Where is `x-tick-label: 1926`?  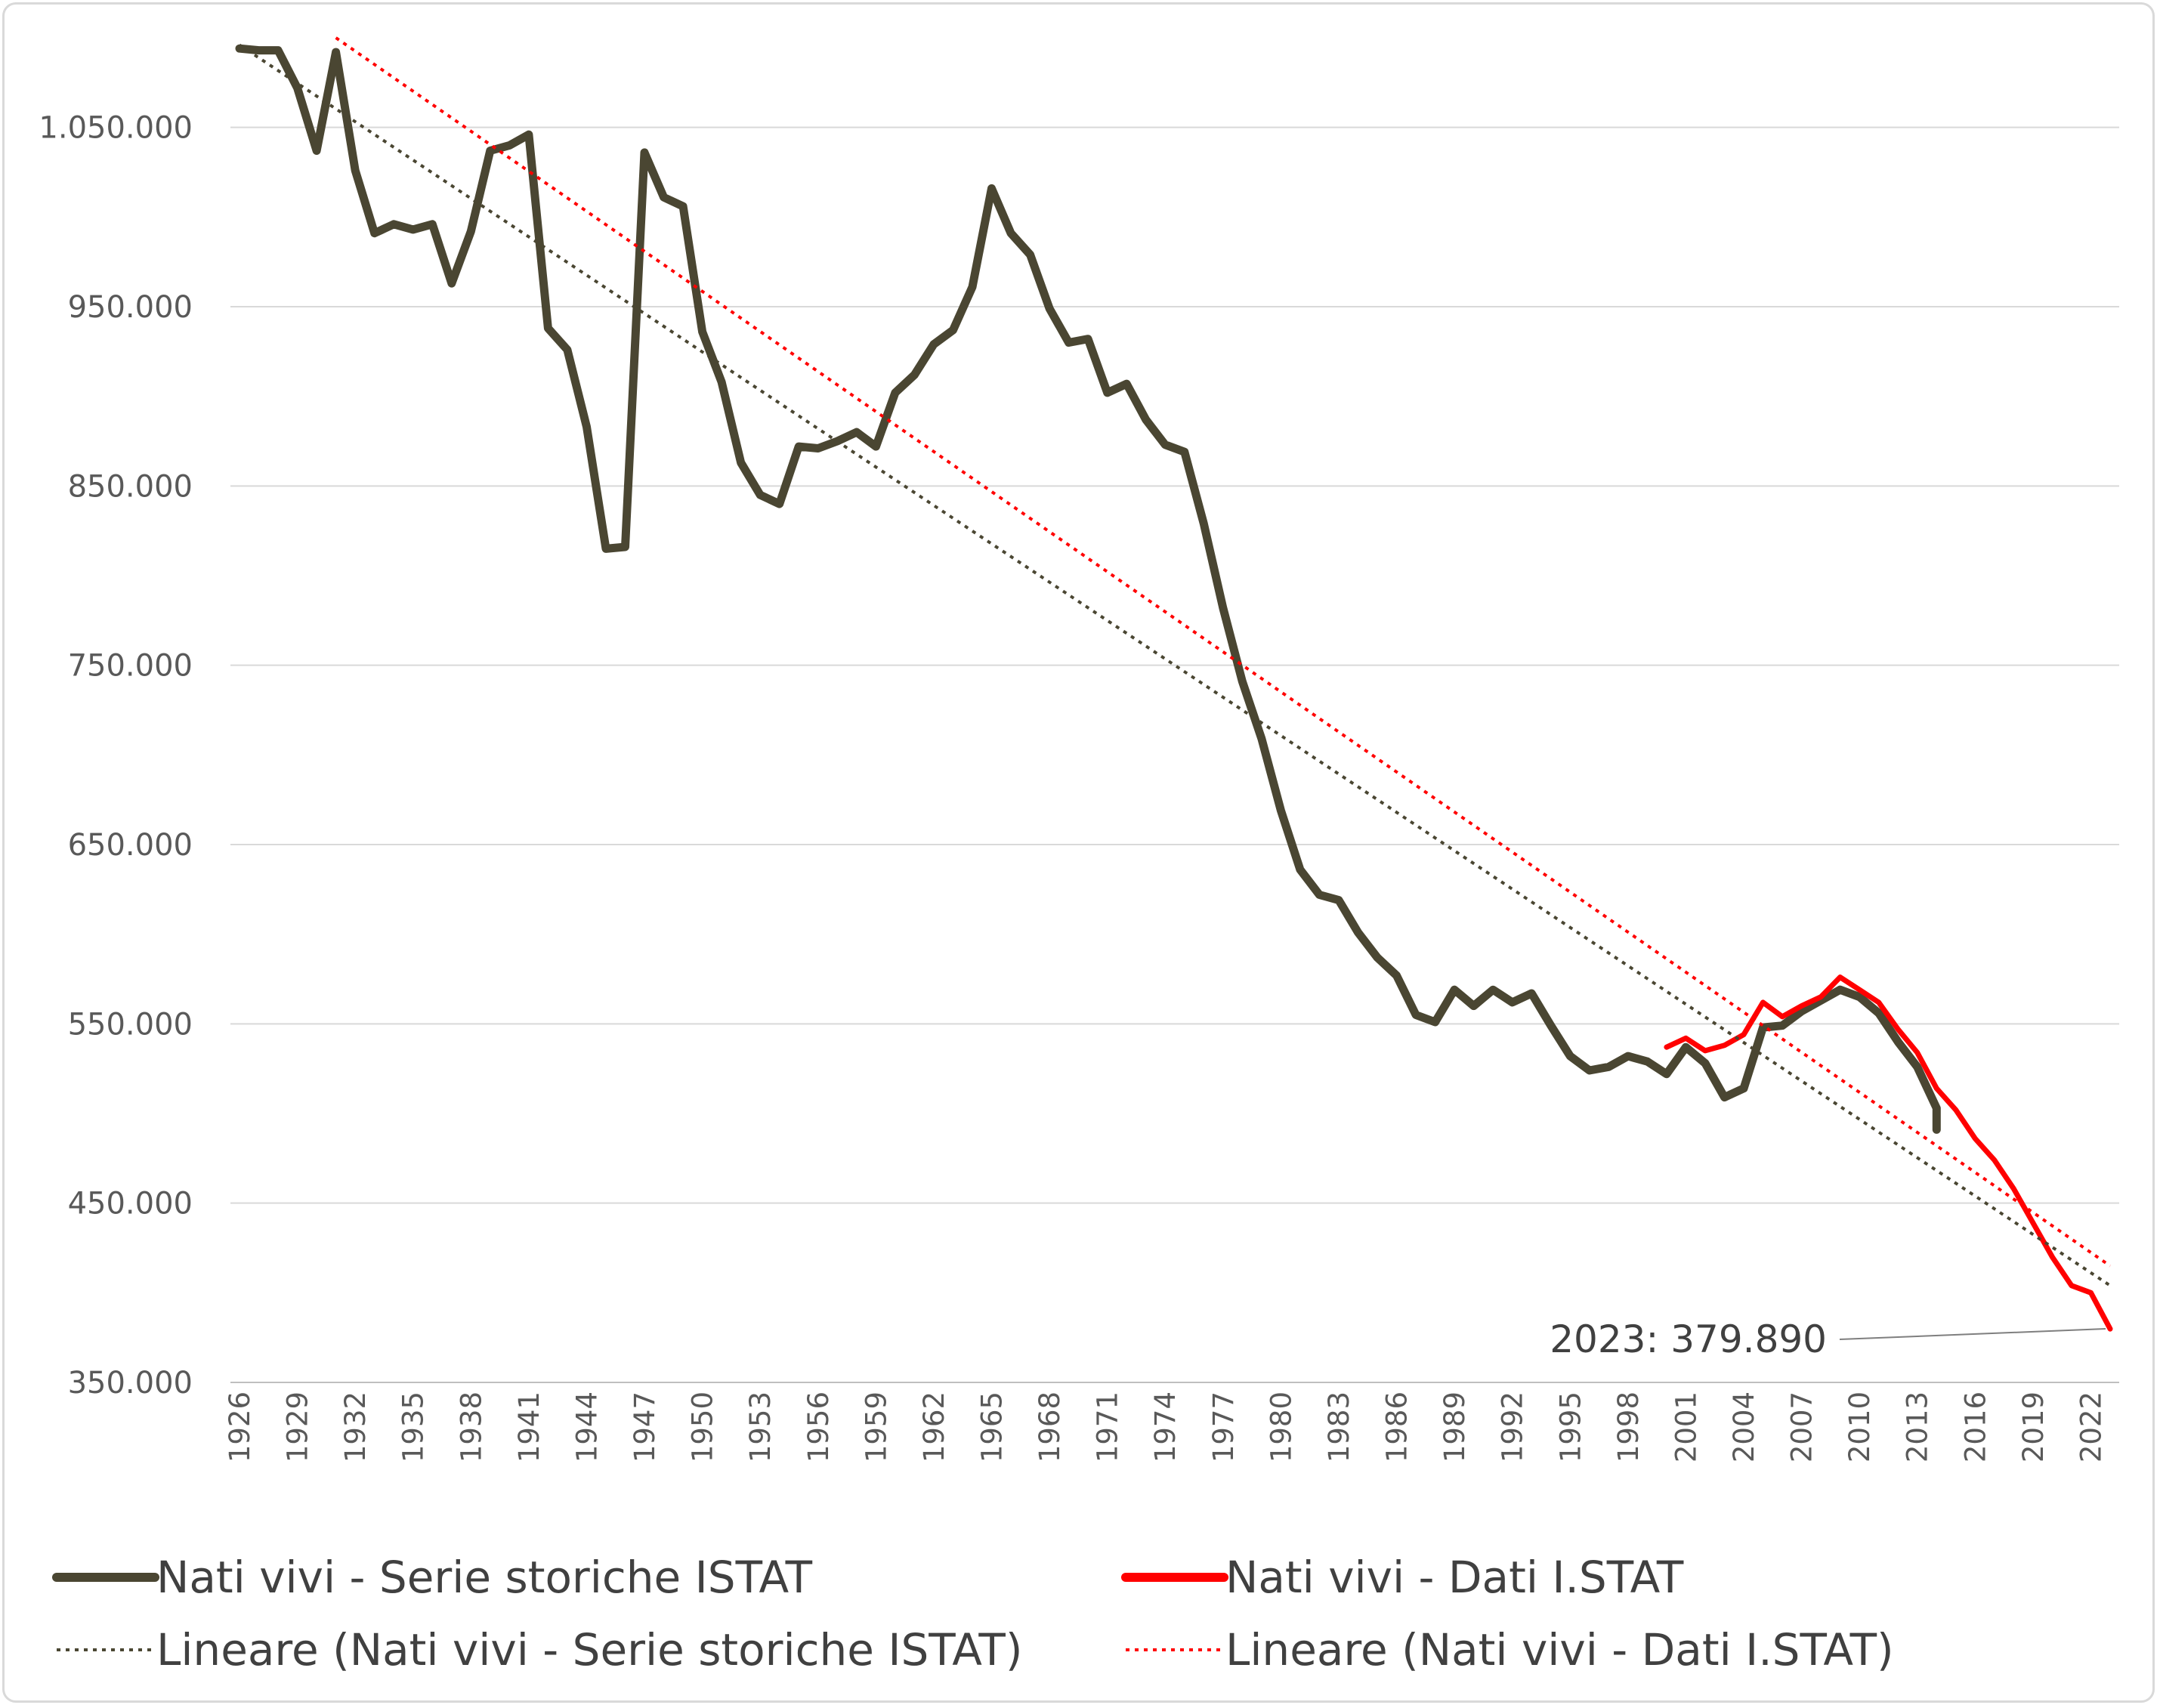
x-tick-label: 1926 is located at coordinates (240, 1426).